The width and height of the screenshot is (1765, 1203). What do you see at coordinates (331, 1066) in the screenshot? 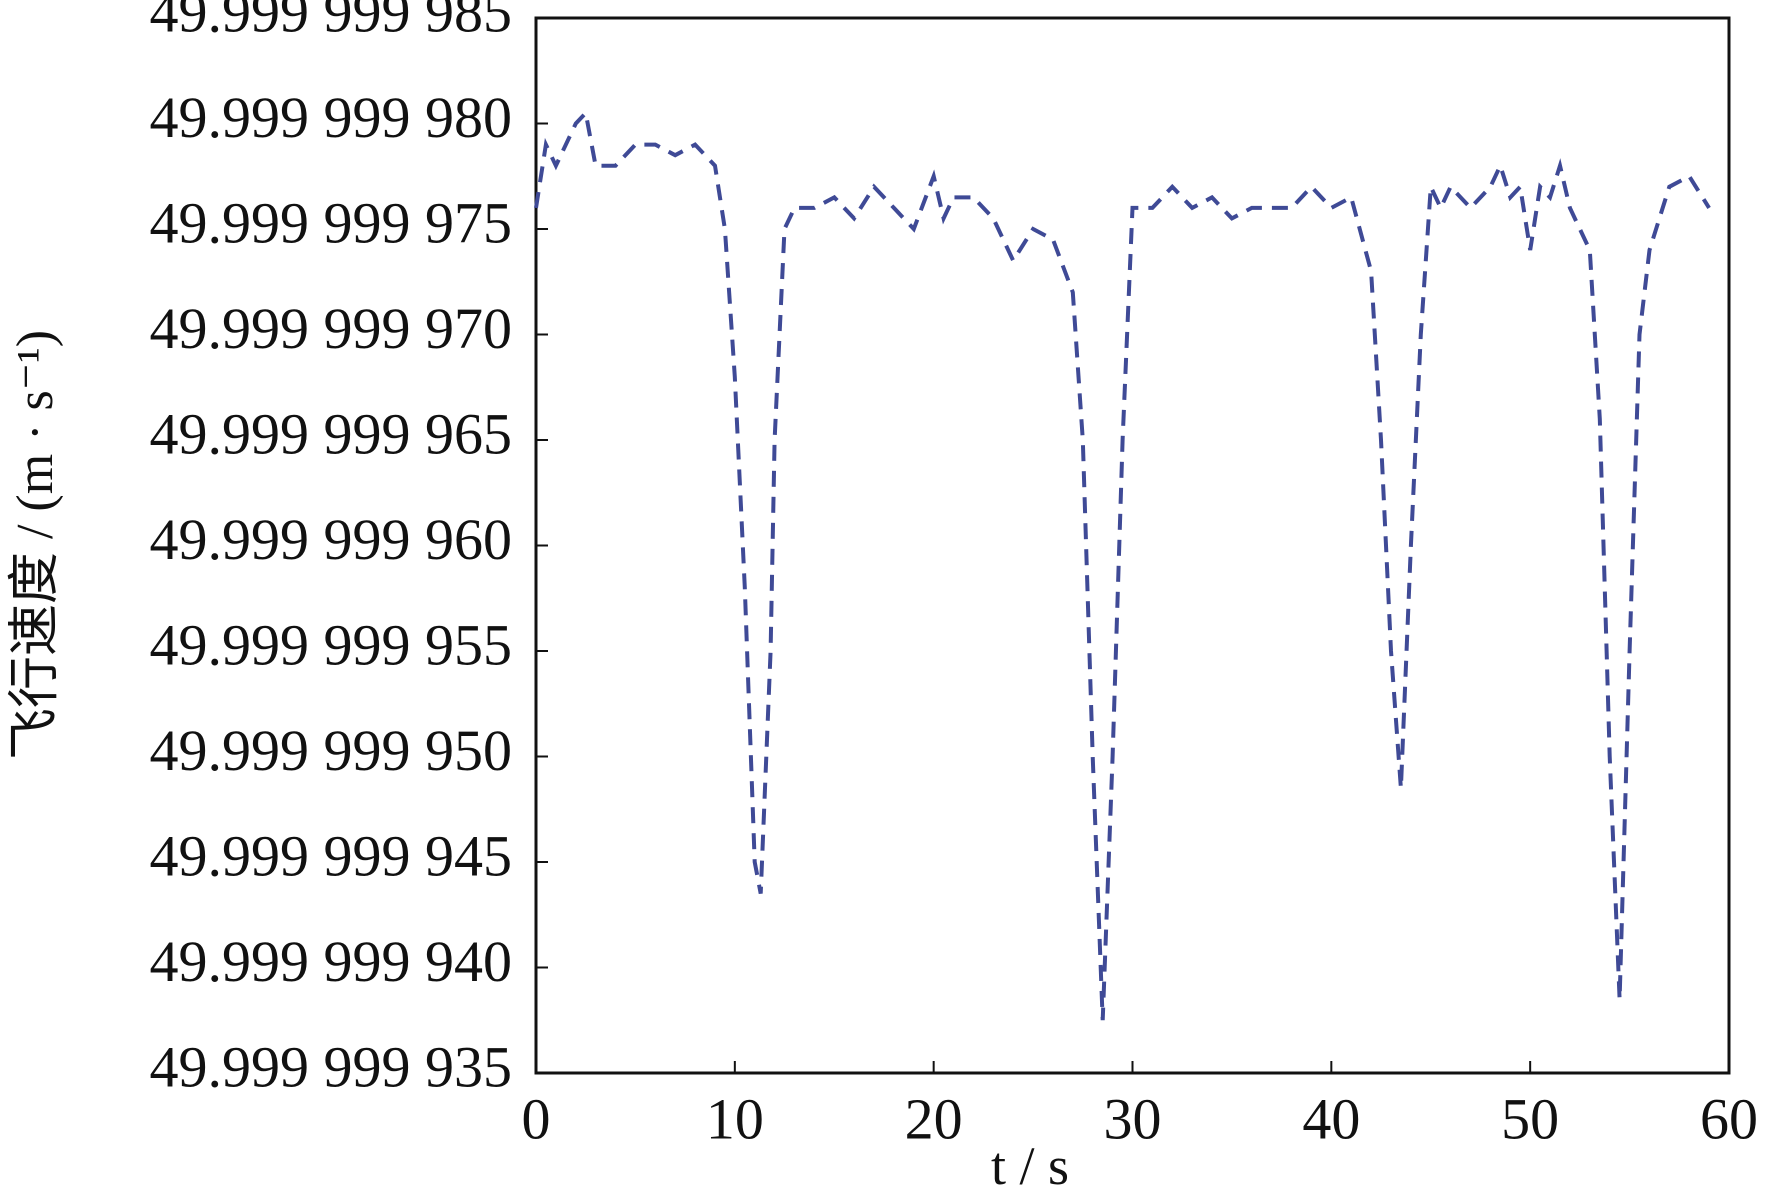
I see `y-tick-label: 49.999 999 935` at bounding box center [331, 1066].